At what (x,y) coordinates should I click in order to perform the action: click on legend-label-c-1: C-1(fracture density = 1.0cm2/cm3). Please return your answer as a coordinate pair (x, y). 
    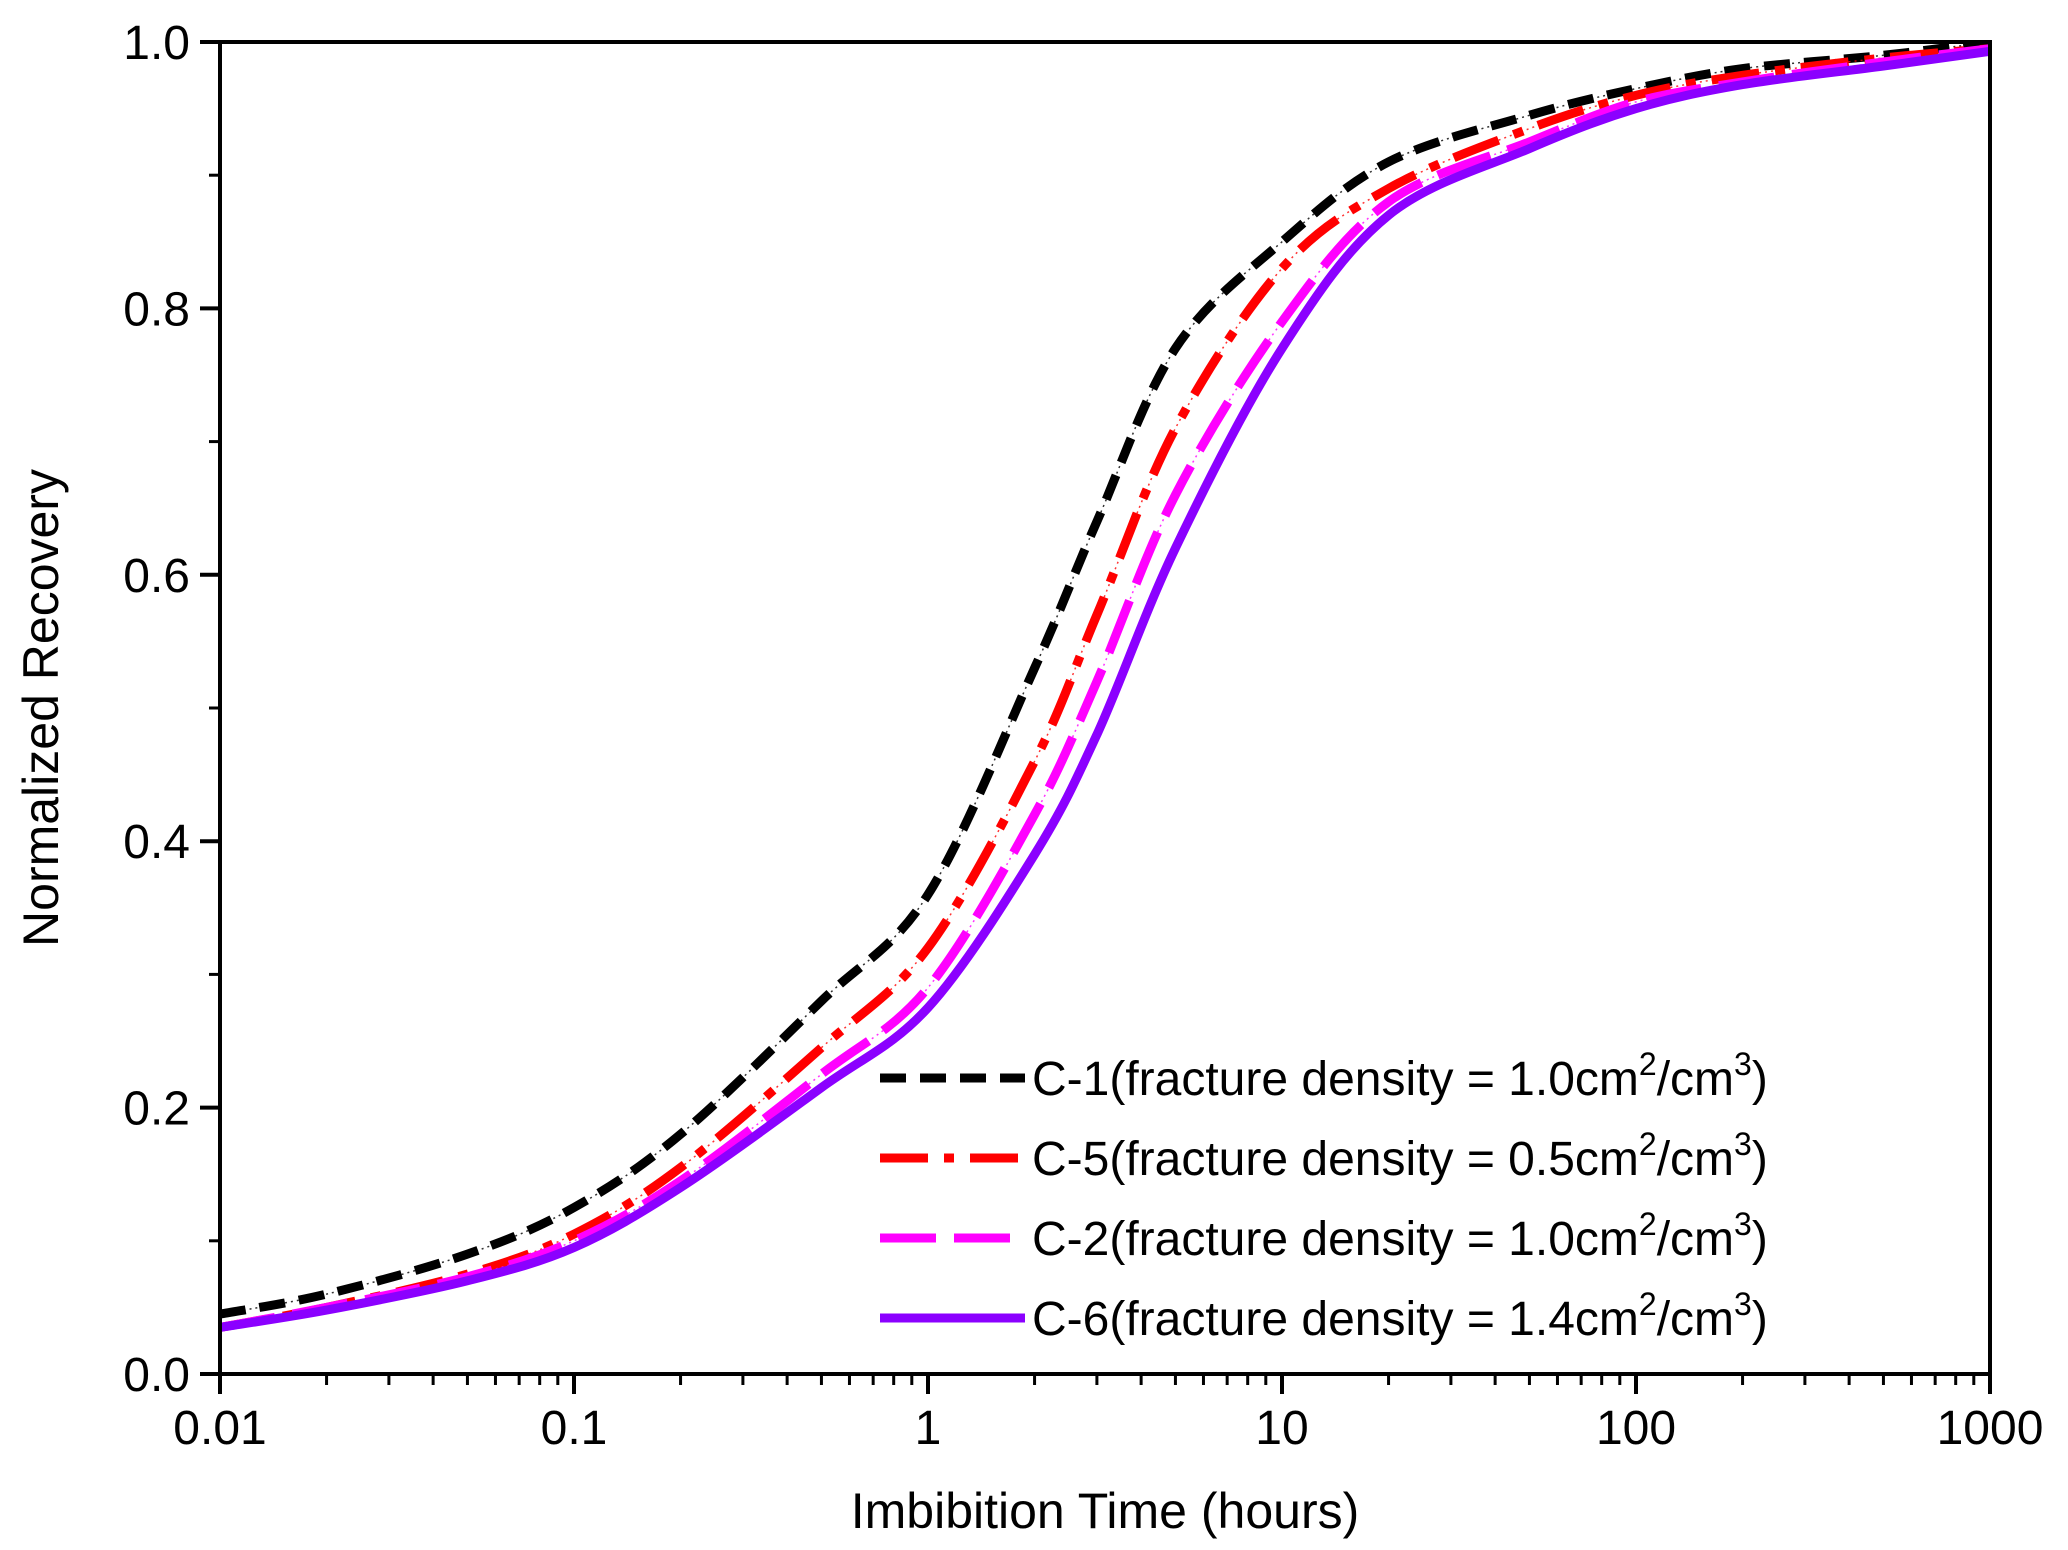
    Looking at the image, I should click on (1400, 1076).